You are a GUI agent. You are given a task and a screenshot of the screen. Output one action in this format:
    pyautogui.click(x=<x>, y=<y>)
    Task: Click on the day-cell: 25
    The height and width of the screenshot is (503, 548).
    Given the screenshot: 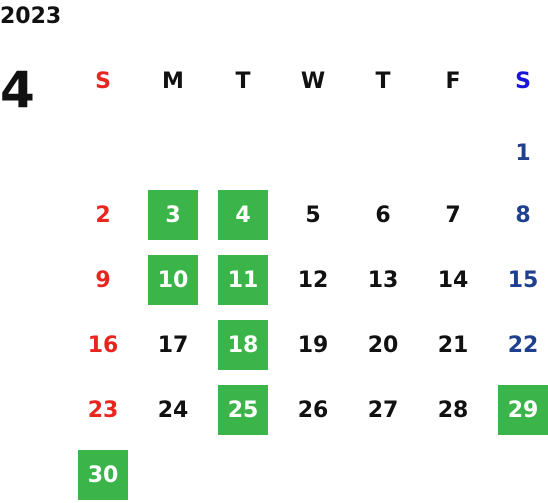 What is the action you would take?
    pyautogui.click(x=243, y=410)
    